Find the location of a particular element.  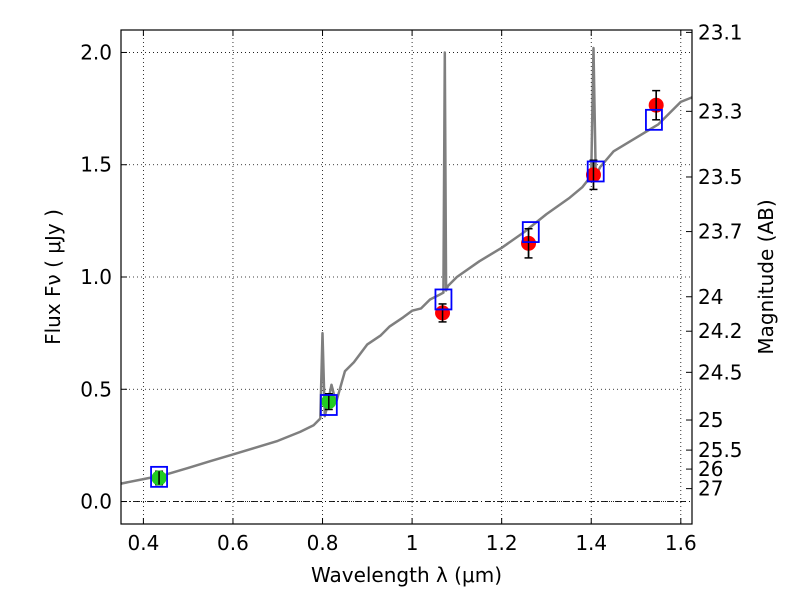

magnitude-tick-label: 27 is located at coordinates (710, 489).